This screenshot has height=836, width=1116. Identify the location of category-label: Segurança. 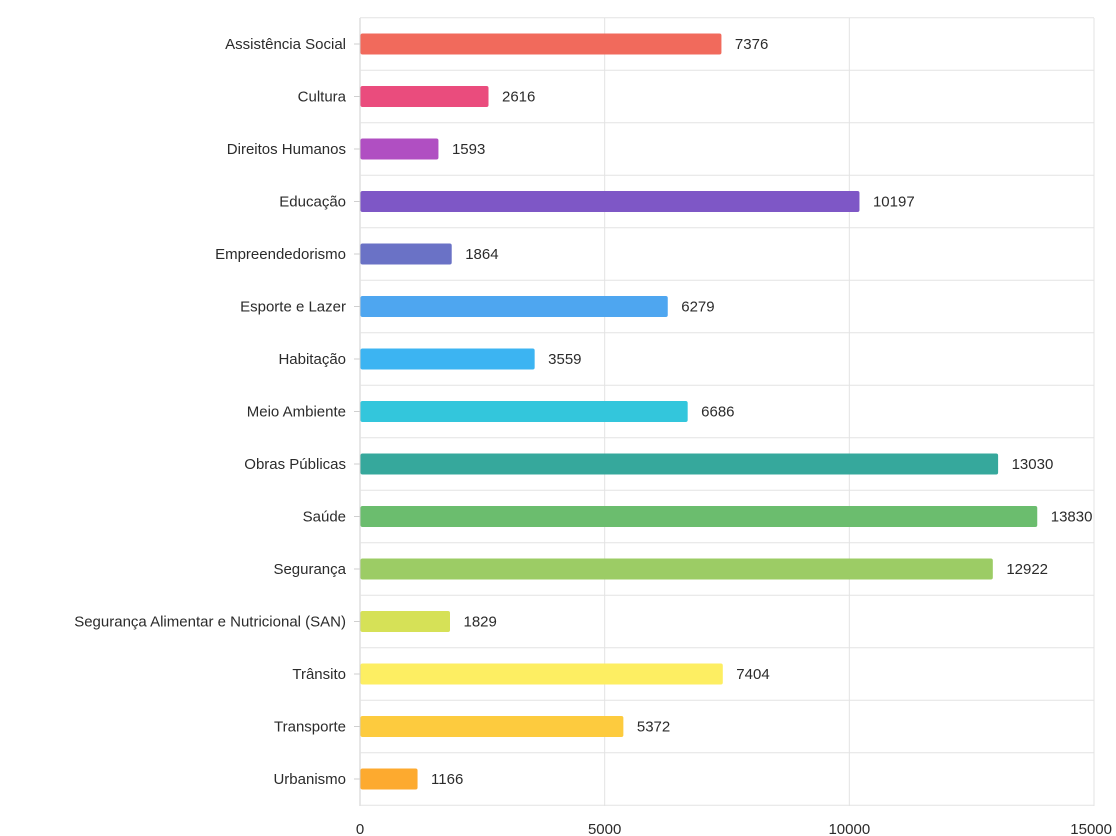
(309, 569).